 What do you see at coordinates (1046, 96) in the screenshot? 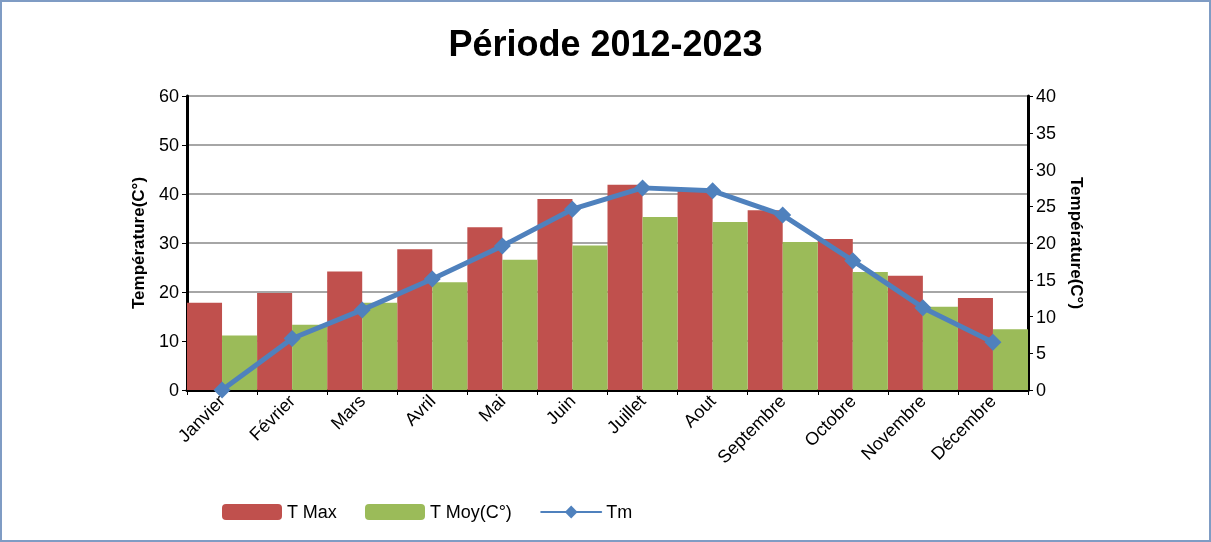
I see `y2-tick-label: 40` at bounding box center [1046, 96].